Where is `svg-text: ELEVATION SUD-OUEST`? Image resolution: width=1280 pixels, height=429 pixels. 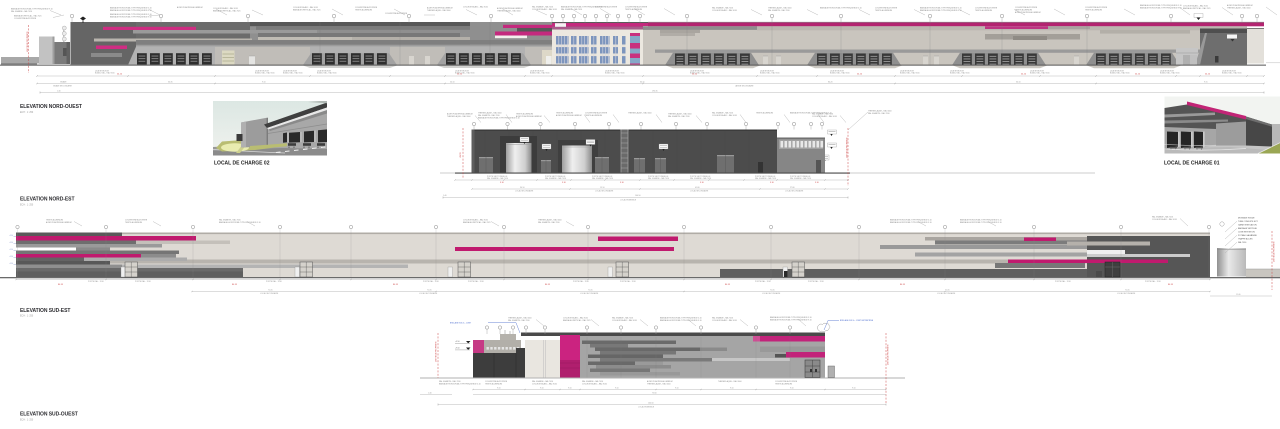
svg-text: ELEVATION SUD-OUEST is located at coordinates (49, 415).